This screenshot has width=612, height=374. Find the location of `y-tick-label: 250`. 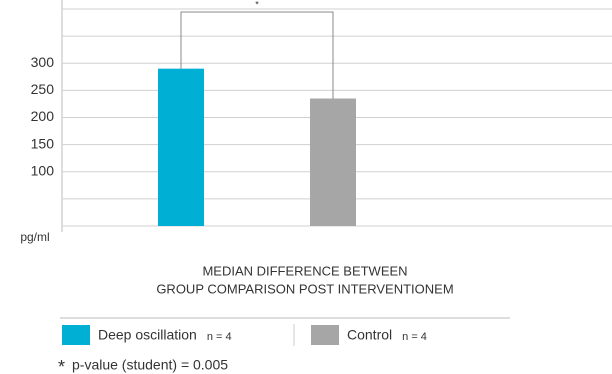

y-tick-label: 250 is located at coordinates (43, 89).